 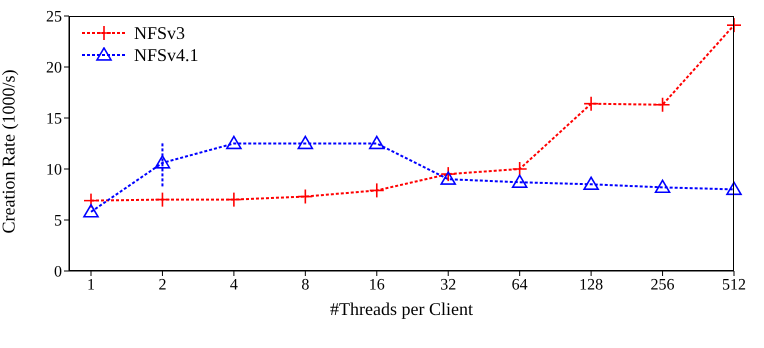 I want to click on x-axis-title: #Threads per Client, so click(x=401, y=309).